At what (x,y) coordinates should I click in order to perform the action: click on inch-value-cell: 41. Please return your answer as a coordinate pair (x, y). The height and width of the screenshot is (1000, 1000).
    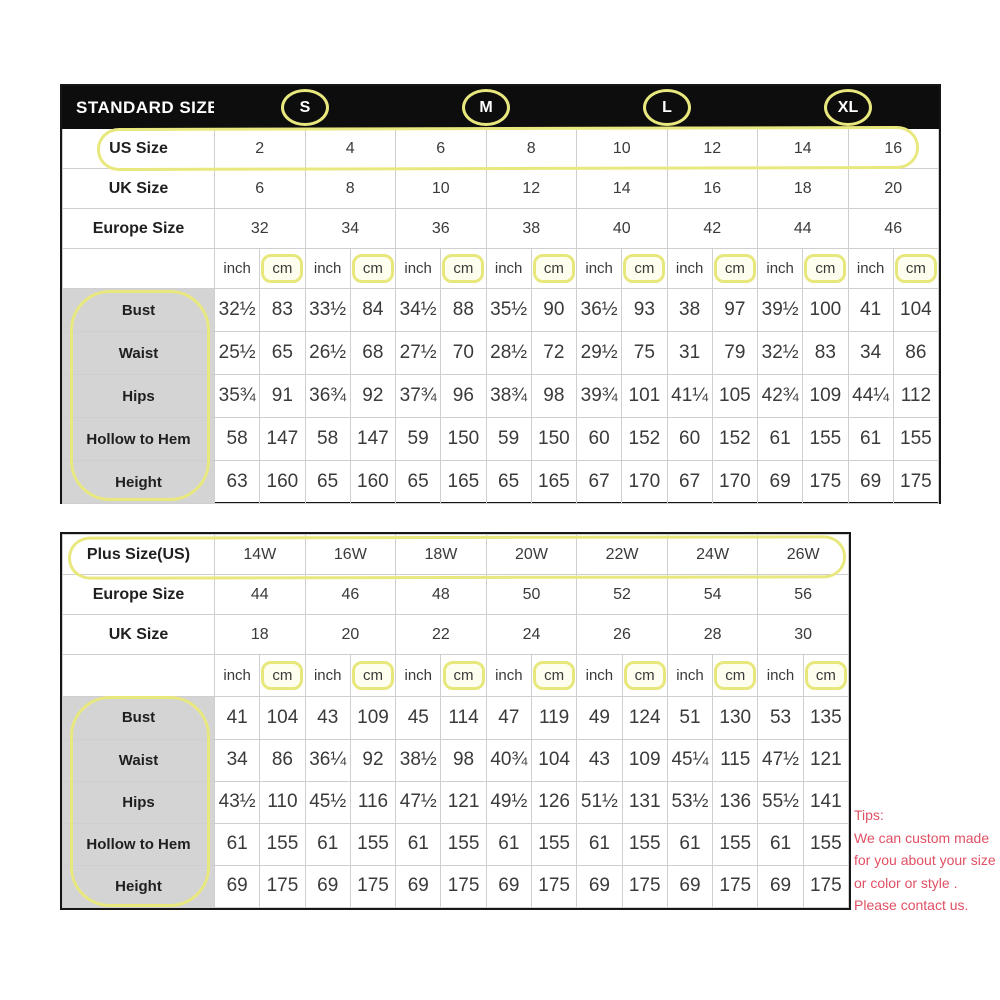
    Looking at the image, I should click on (237, 718).